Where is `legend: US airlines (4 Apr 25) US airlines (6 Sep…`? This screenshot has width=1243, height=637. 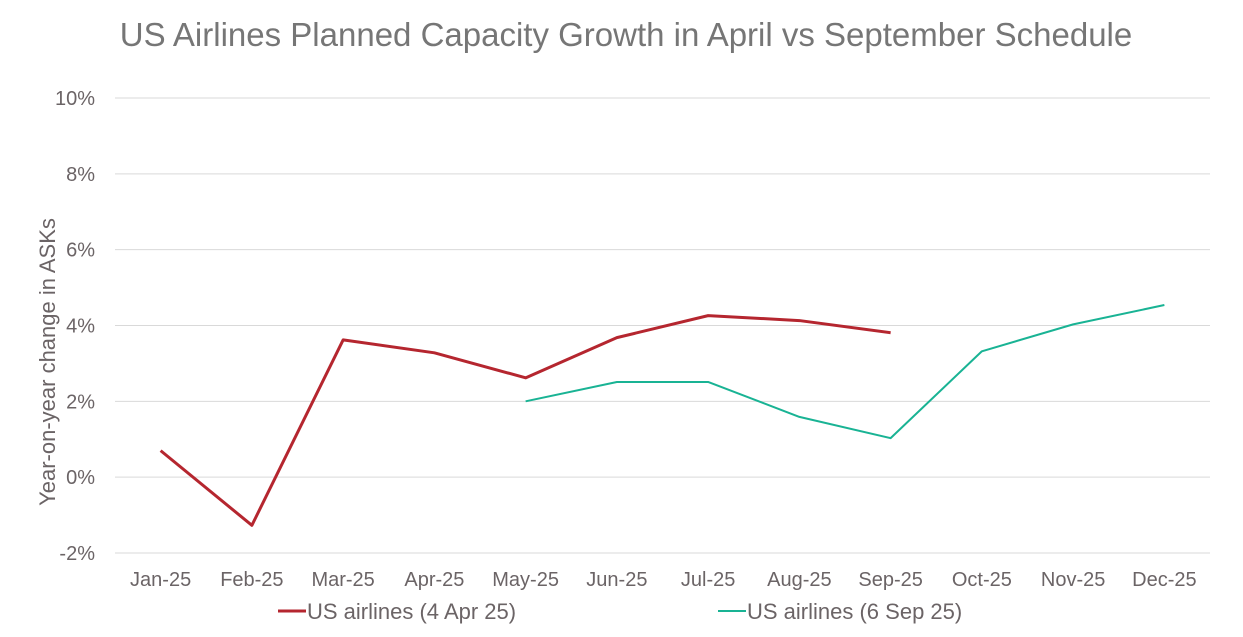
legend: US airlines (4 Apr 25) US airlines (6 Sep… is located at coordinates (620, 611).